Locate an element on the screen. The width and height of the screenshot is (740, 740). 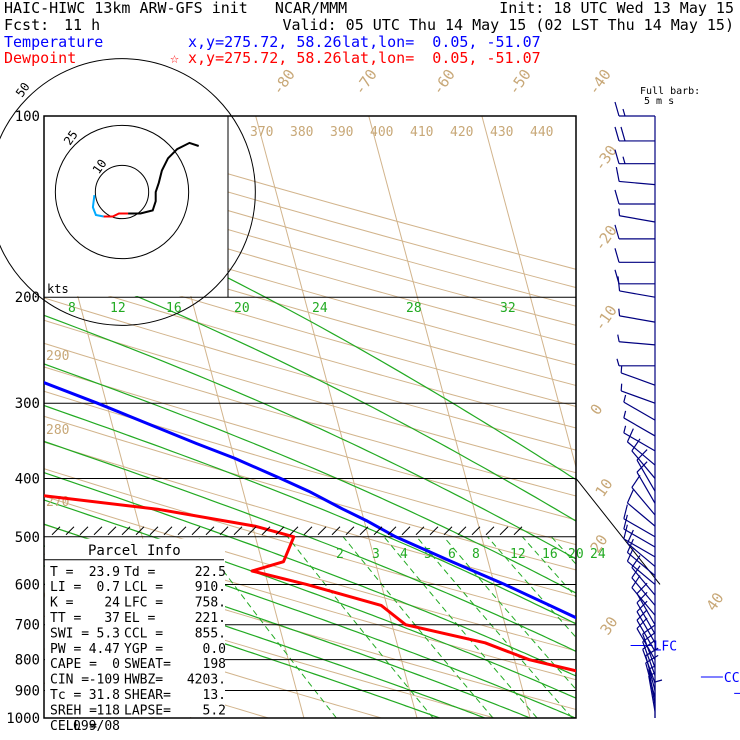
parcel-row-label: Tc = is located at coordinates (65, 695).